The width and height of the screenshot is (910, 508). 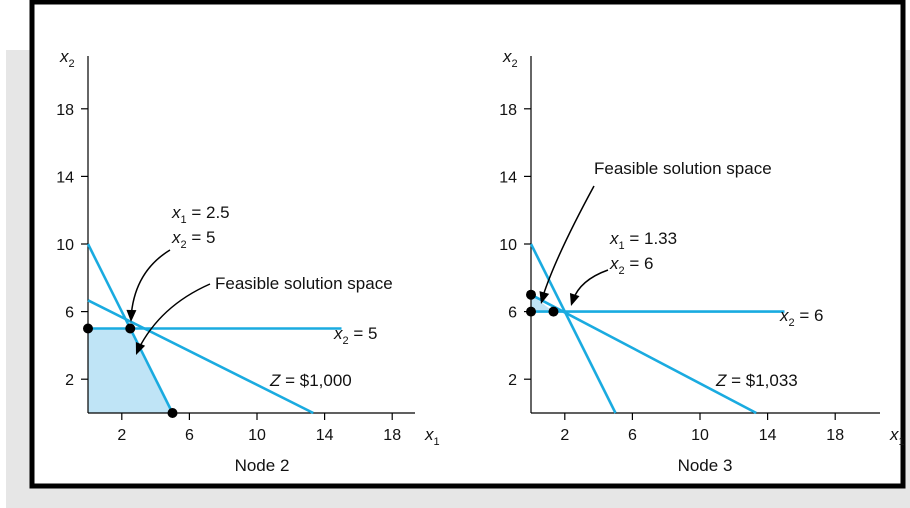 I want to click on solution-arrow, so click(x=150, y=284).